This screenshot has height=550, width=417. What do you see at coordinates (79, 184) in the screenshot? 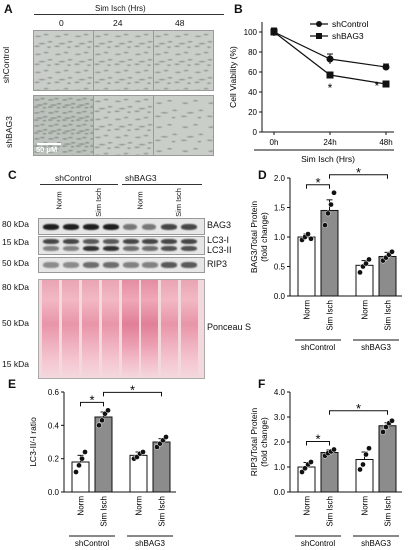
I see `group-line-shcontrol` at bounding box center [79, 184].